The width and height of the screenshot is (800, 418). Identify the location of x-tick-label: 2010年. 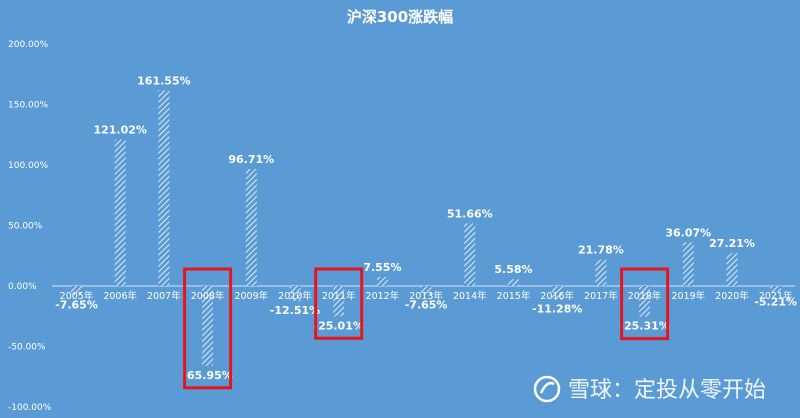
(295, 296).